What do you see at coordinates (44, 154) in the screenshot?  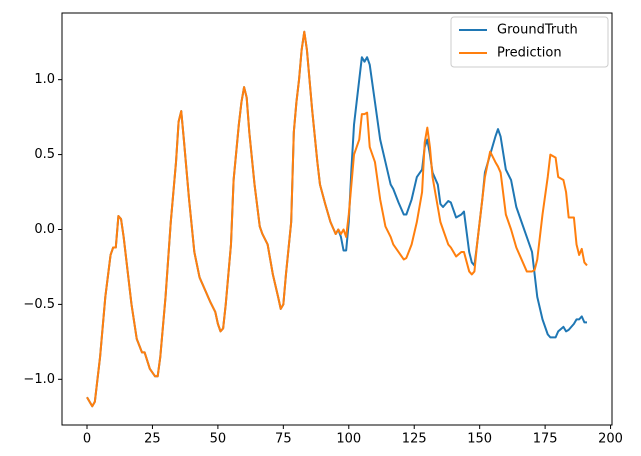 I see `y-tick-label: 0.5` at bounding box center [44, 154].